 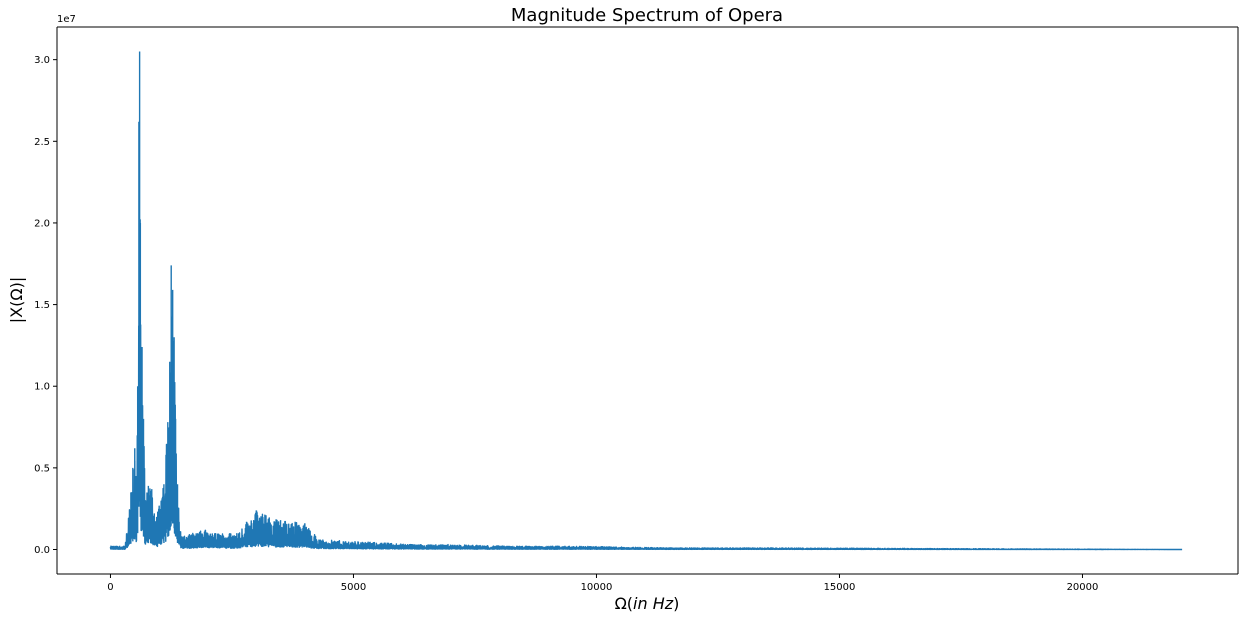 What do you see at coordinates (42, 387) in the screenshot?
I see `y-tick-label: 1.0` at bounding box center [42, 387].